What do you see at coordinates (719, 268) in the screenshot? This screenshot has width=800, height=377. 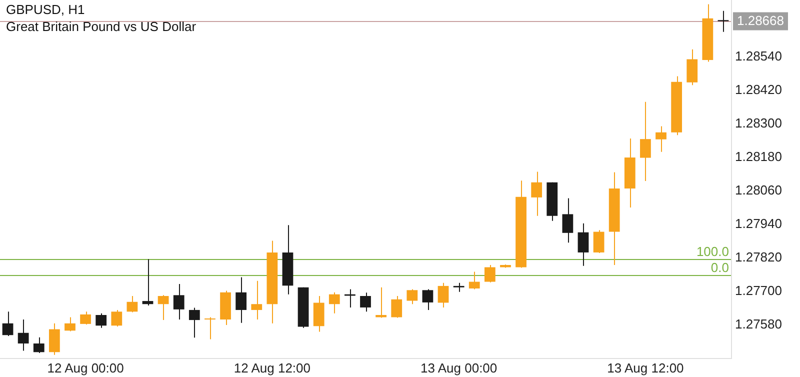 I see `annotation: 0.0` at bounding box center [719, 268].